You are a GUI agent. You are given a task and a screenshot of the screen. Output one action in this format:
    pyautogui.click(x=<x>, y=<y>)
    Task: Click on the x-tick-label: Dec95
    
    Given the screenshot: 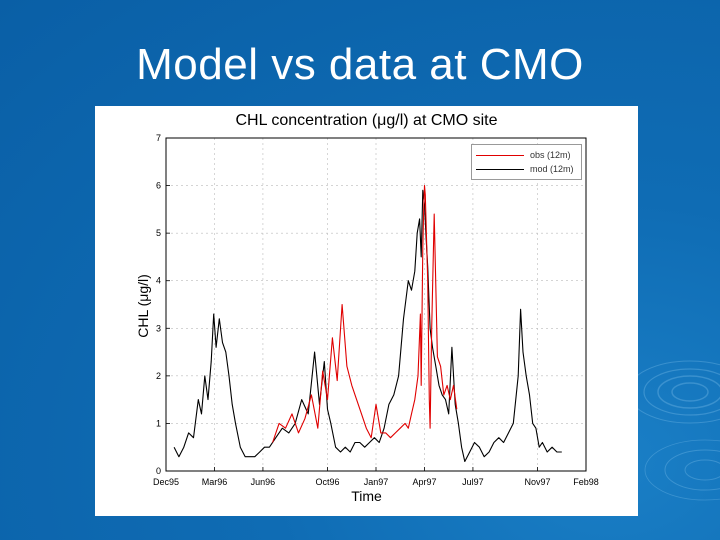 What is the action you would take?
    pyautogui.click(x=166, y=482)
    